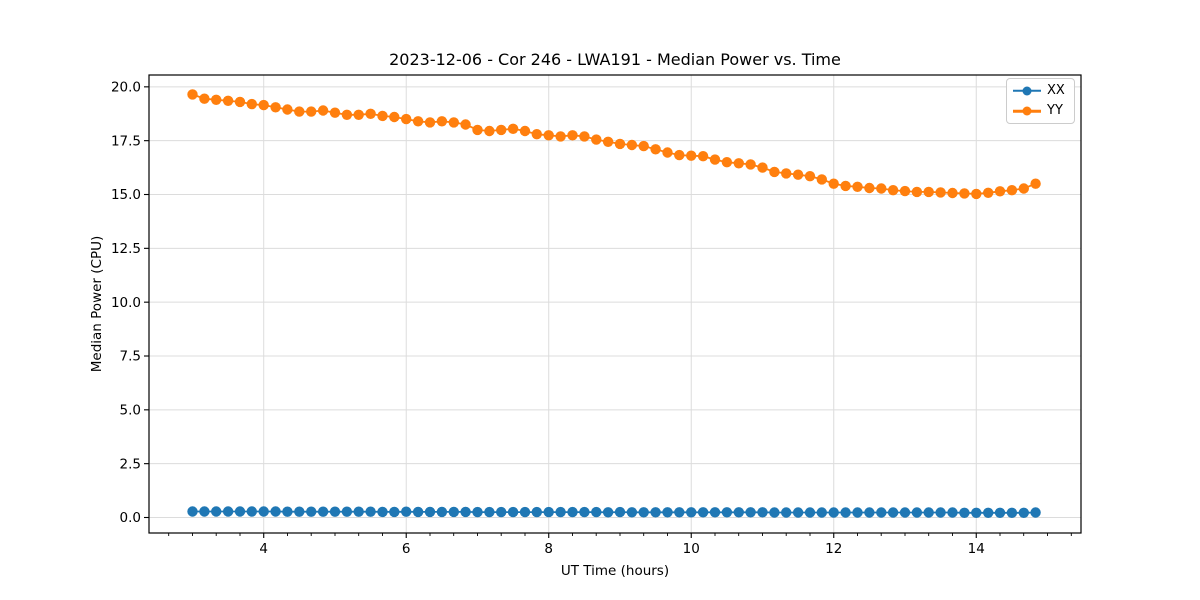 The image size is (1200, 600). I want to click on legend-entry-yy: YY, so click(1040, 111).